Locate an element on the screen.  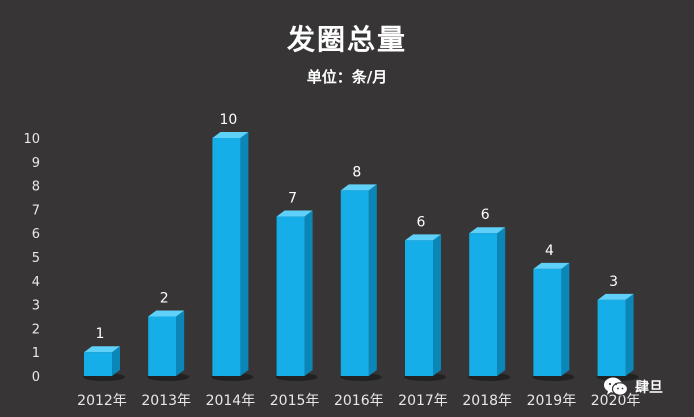
y-tick-label: 10 is located at coordinates (31, 139).